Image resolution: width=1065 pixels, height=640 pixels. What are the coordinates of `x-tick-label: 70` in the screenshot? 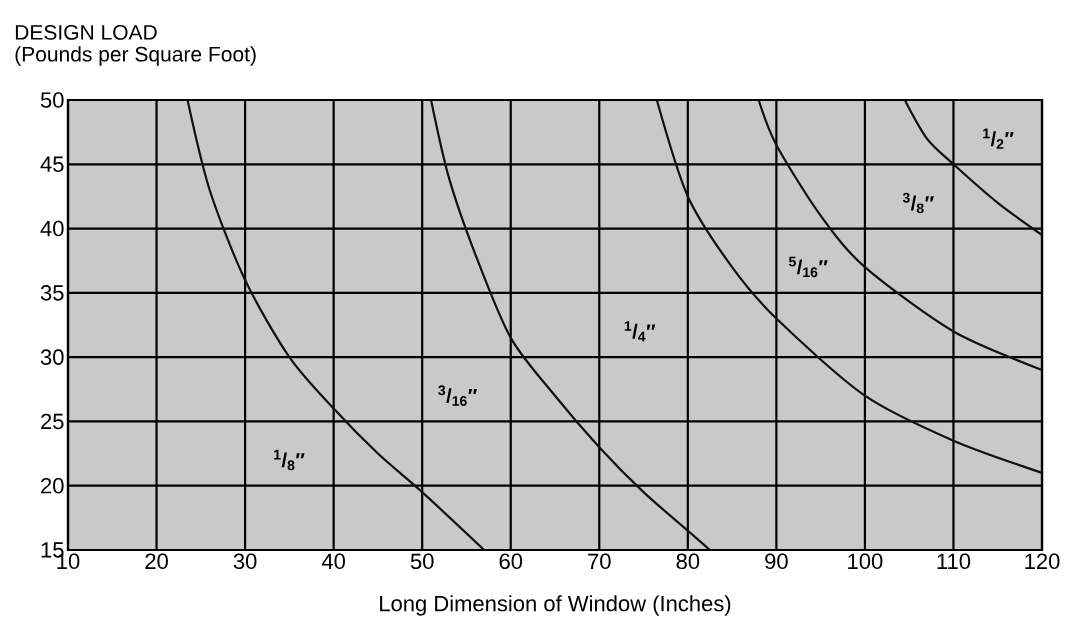 It's located at (599, 561).